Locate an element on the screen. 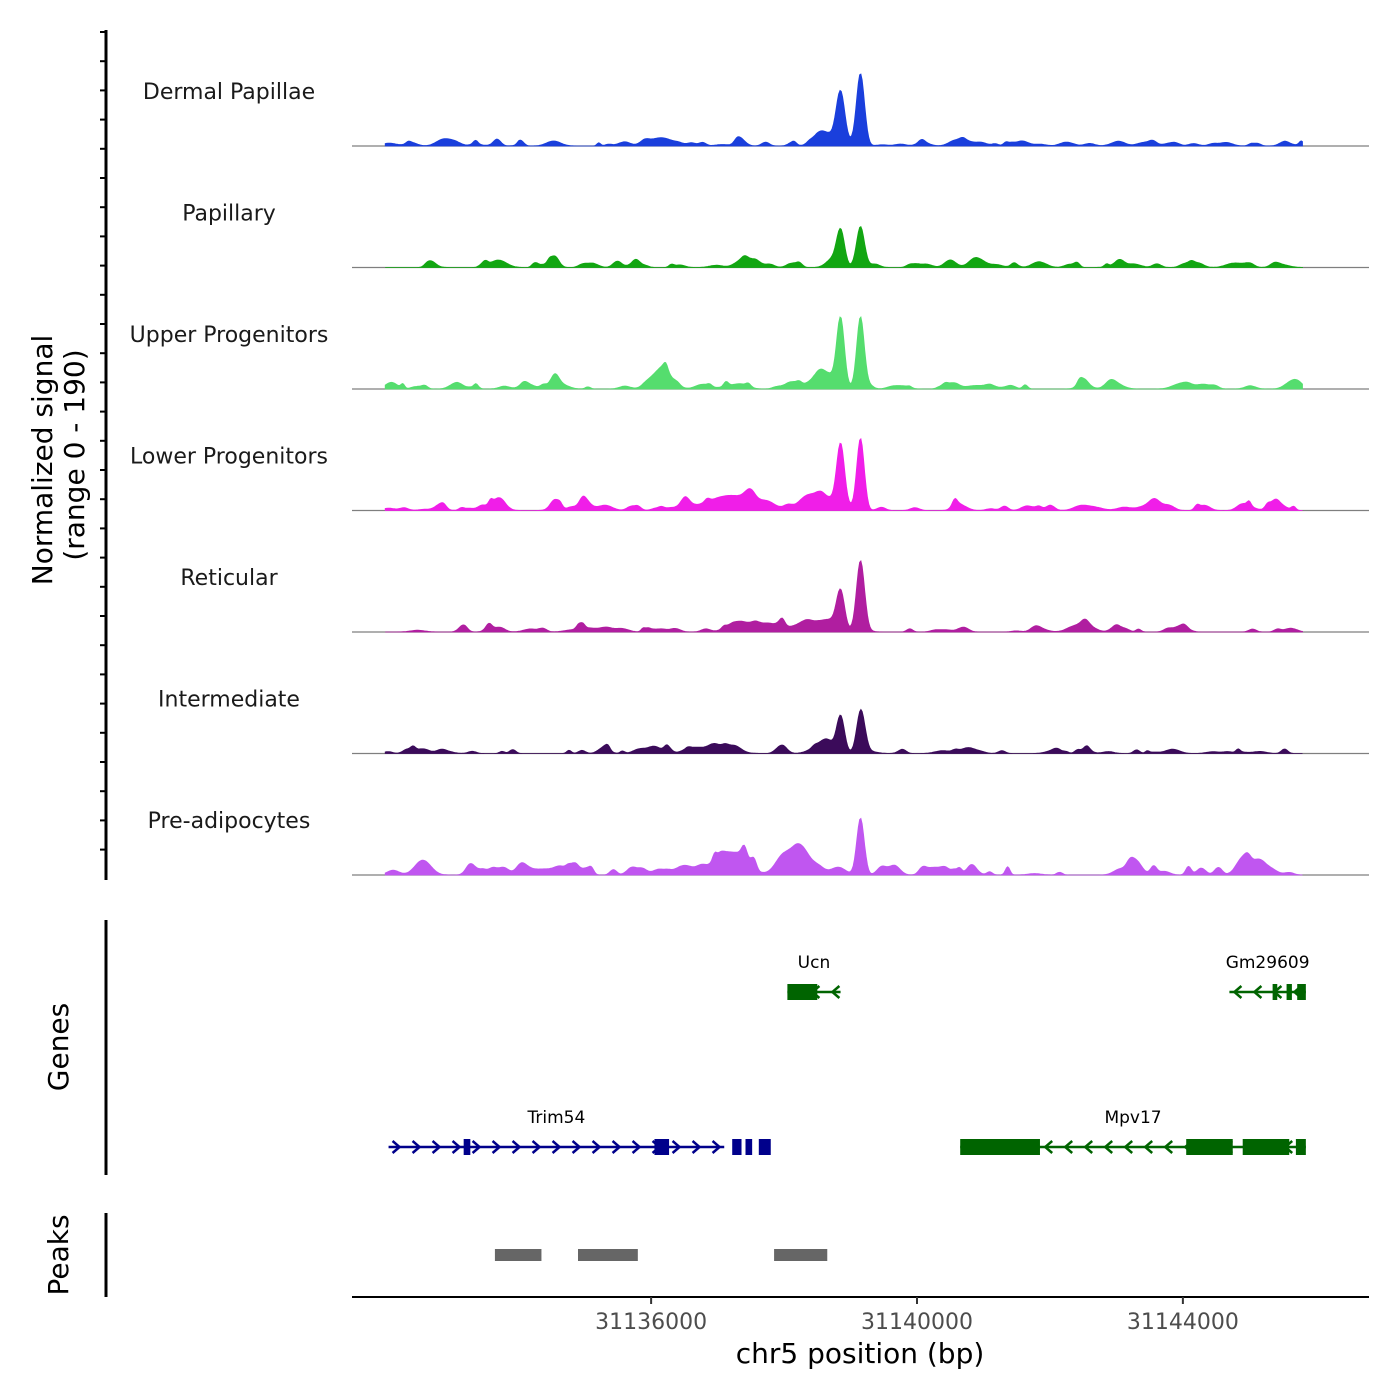 The height and width of the screenshot is (1400, 1400). signal-axis-ticks is located at coordinates (103, 441).